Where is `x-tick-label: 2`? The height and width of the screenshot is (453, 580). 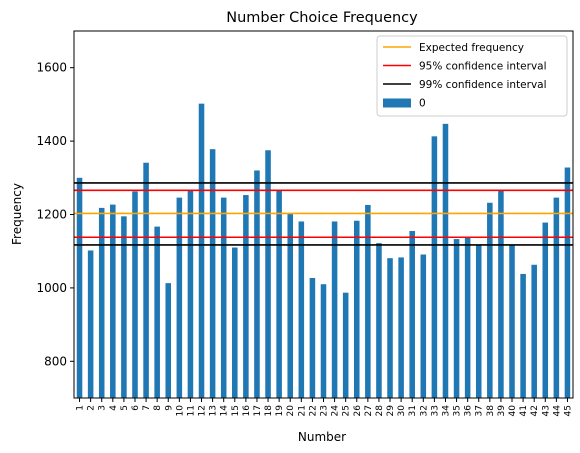
x-tick-label: 2 is located at coordinates (92, 408).